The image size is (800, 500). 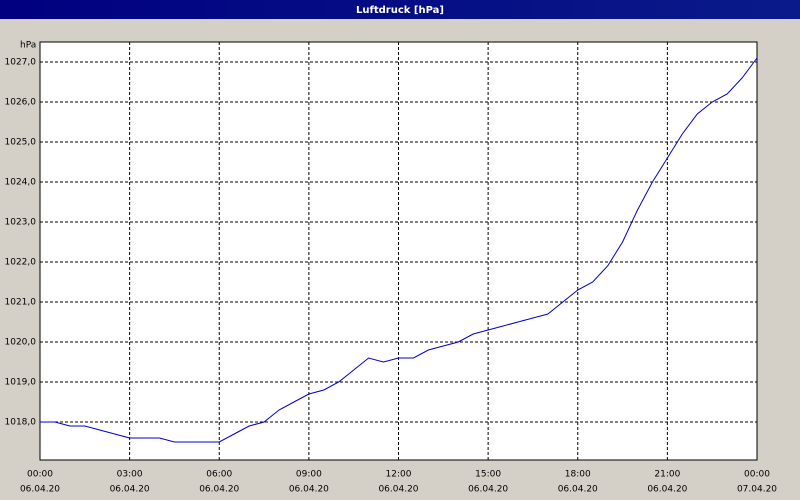 What do you see at coordinates (667, 475) in the screenshot?
I see `x-tick-label: 21:00` at bounding box center [667, 475].